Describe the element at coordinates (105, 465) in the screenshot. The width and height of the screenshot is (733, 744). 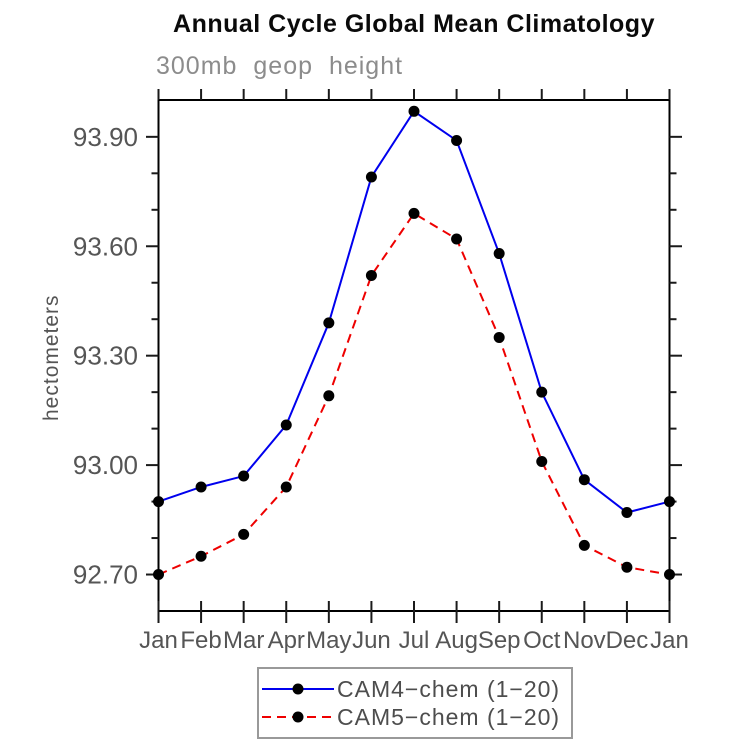
I see `y-tick-label: 93.00` at that location.